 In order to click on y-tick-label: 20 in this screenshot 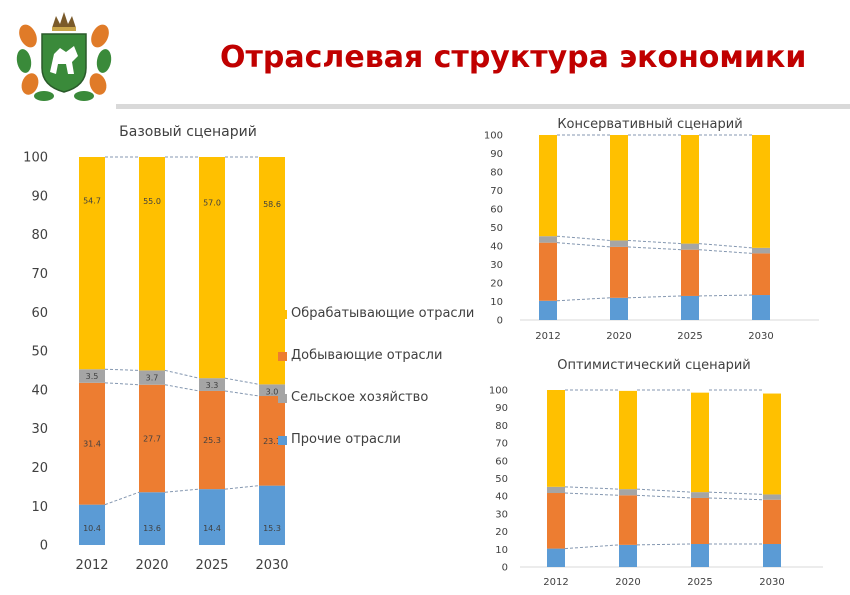, I will do `click(501, 532)`.